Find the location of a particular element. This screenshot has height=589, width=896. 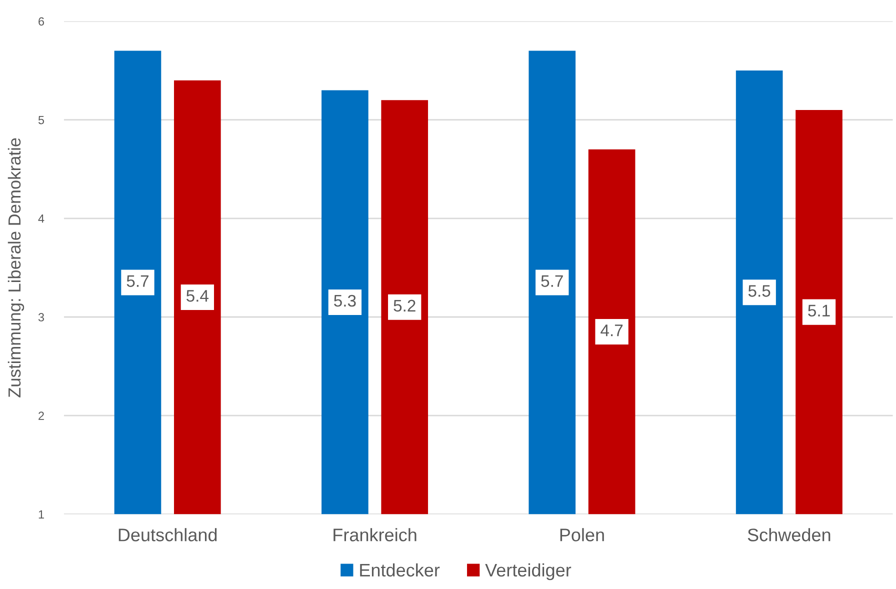

y-tick-label: 4 is located at coordinates (41, 218).